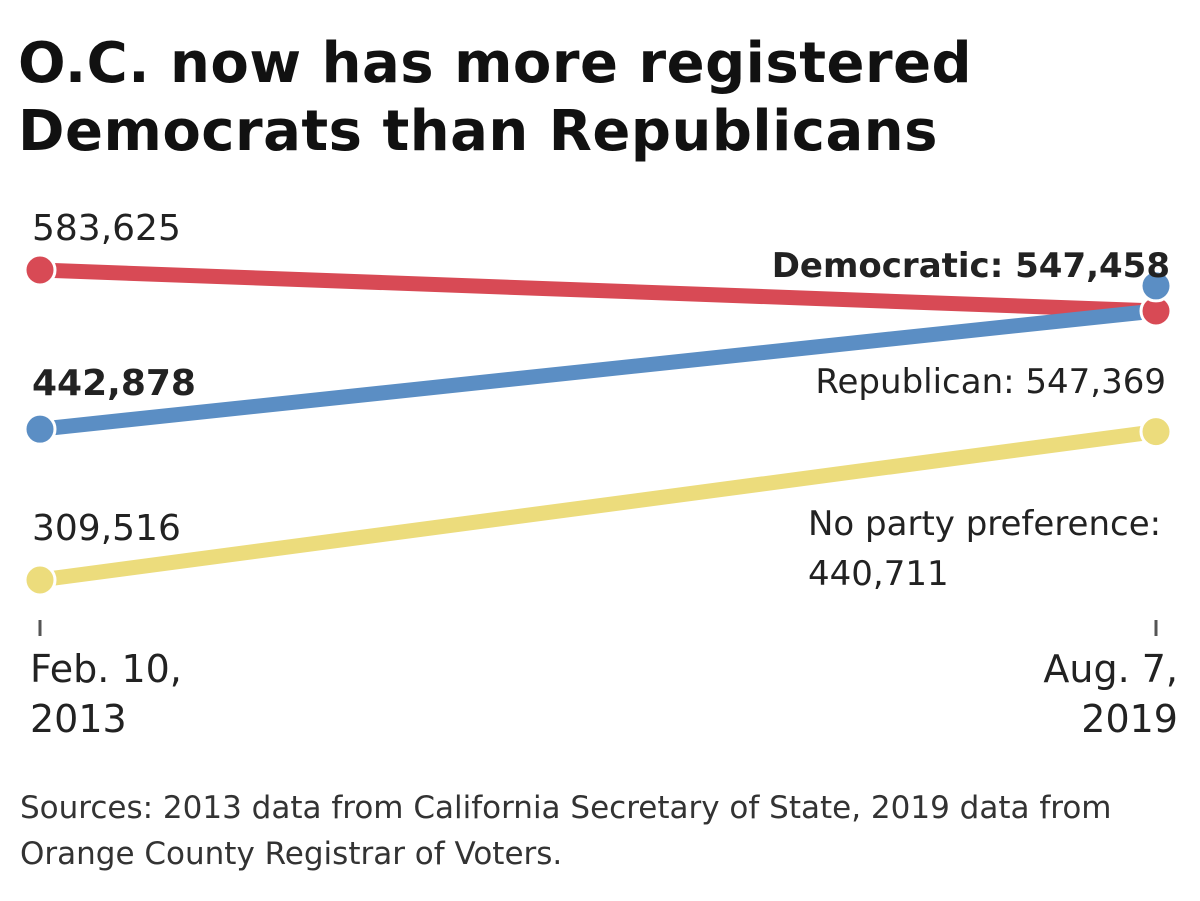 The height and width of the screenshot is (901, 1200). What do you see at coordinates (478, 131) in the screenshot?
I see `chart-title-line-2: Democrats than Republicans` at bounding box center [478, 131].